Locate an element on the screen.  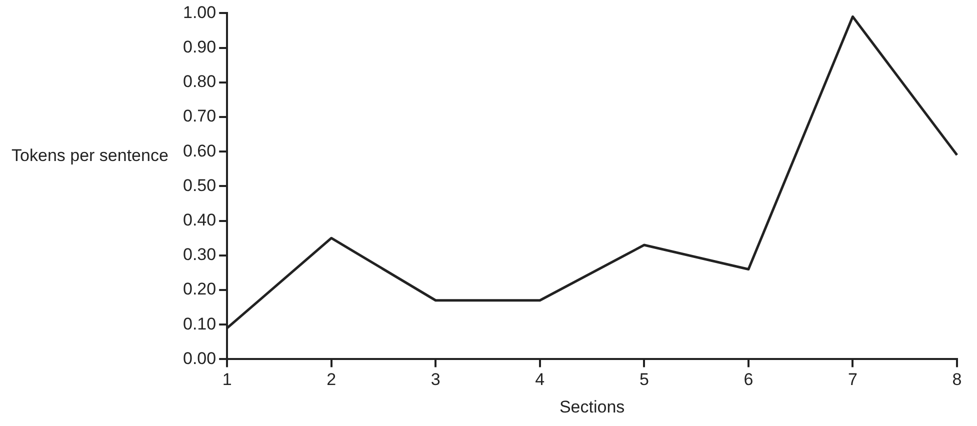
x-tick-label: 6 is located at coordinates (749, 380).